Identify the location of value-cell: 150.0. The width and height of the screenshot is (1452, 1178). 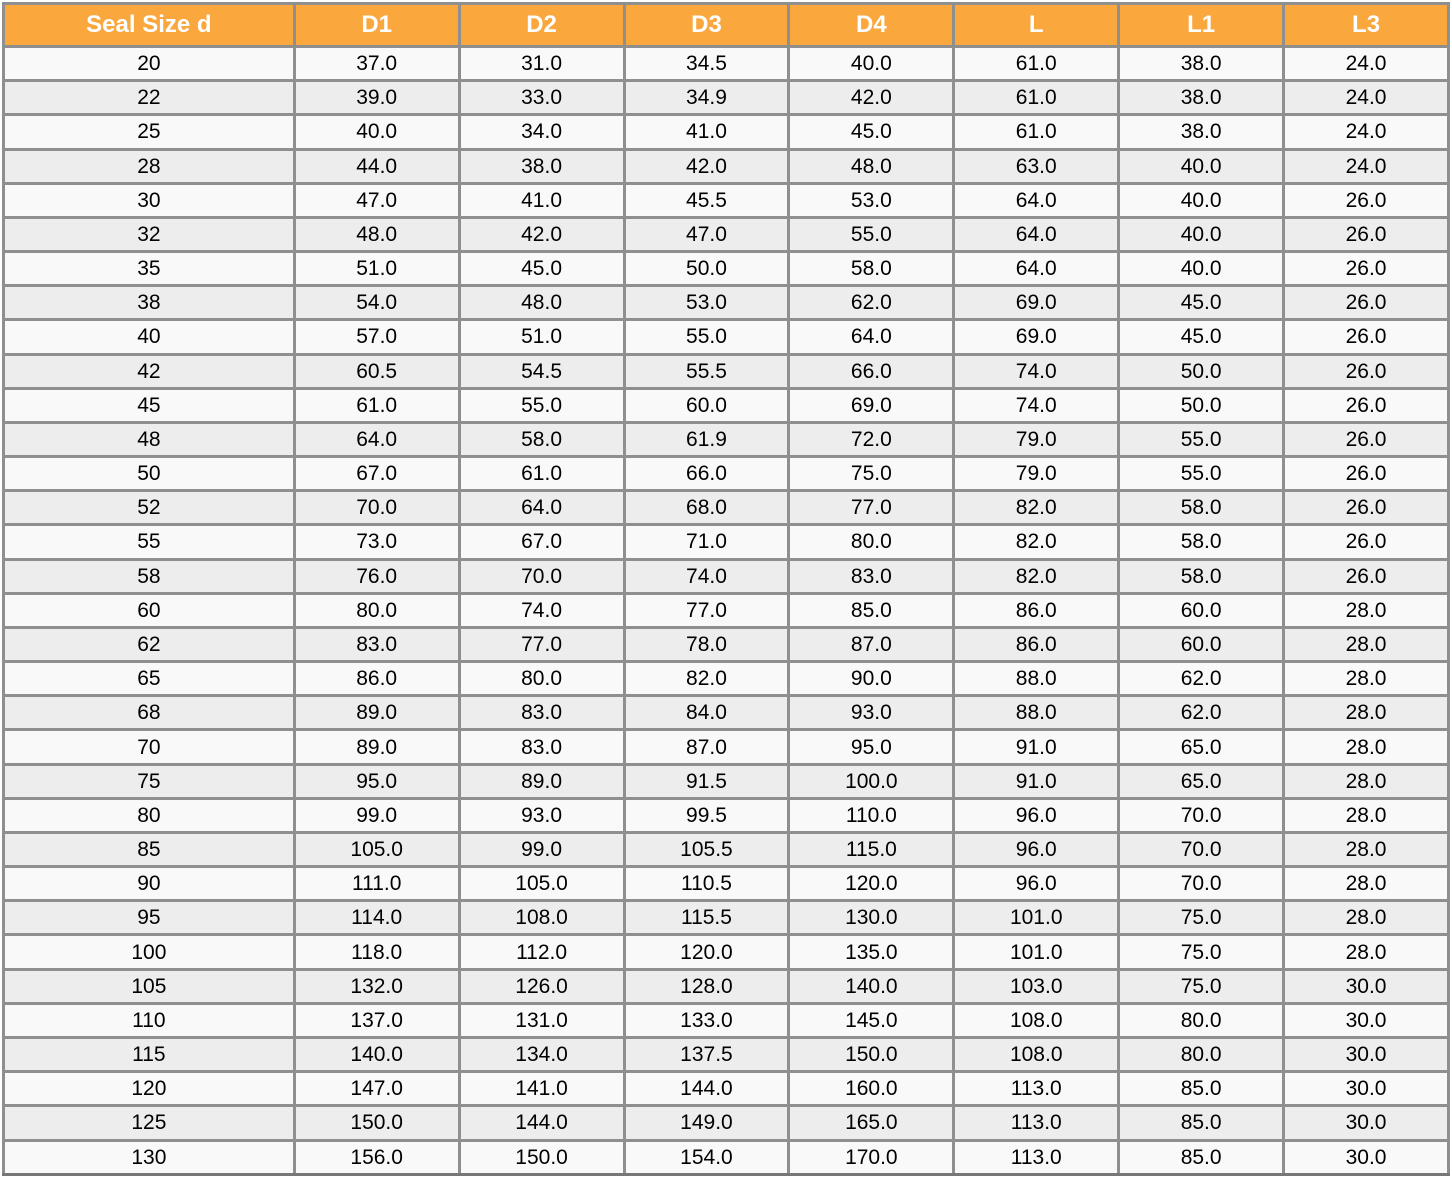
(541, 1157).